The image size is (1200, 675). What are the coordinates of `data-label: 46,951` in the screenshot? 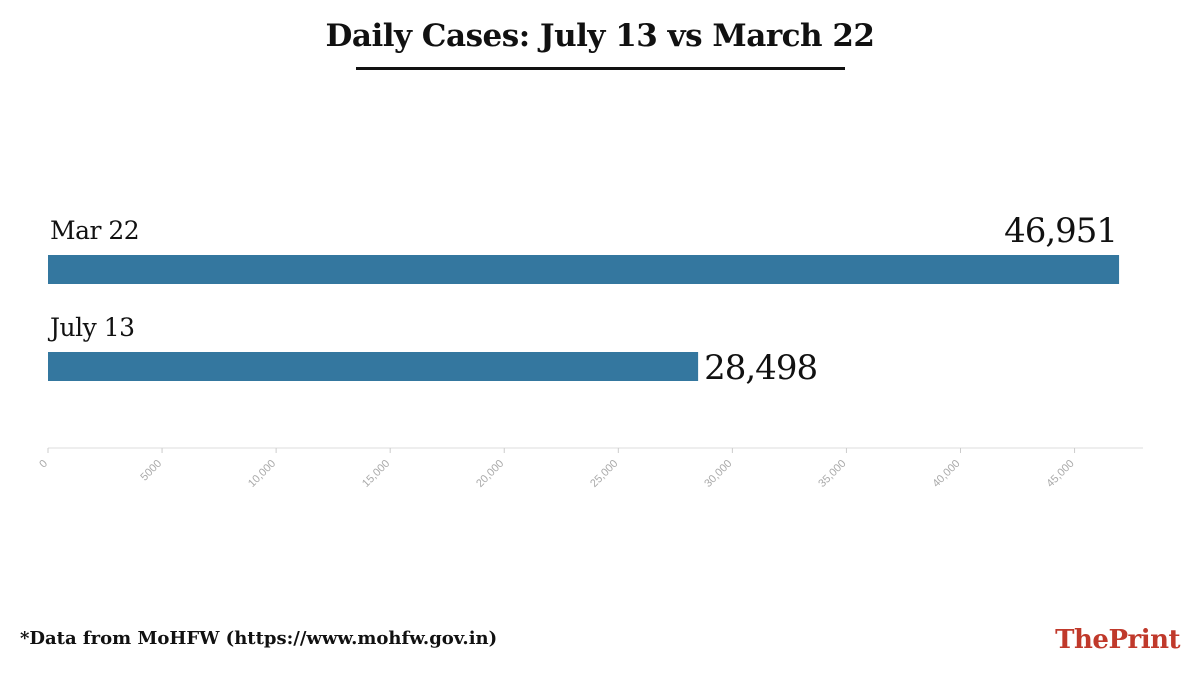 It's located at (1060, 231).